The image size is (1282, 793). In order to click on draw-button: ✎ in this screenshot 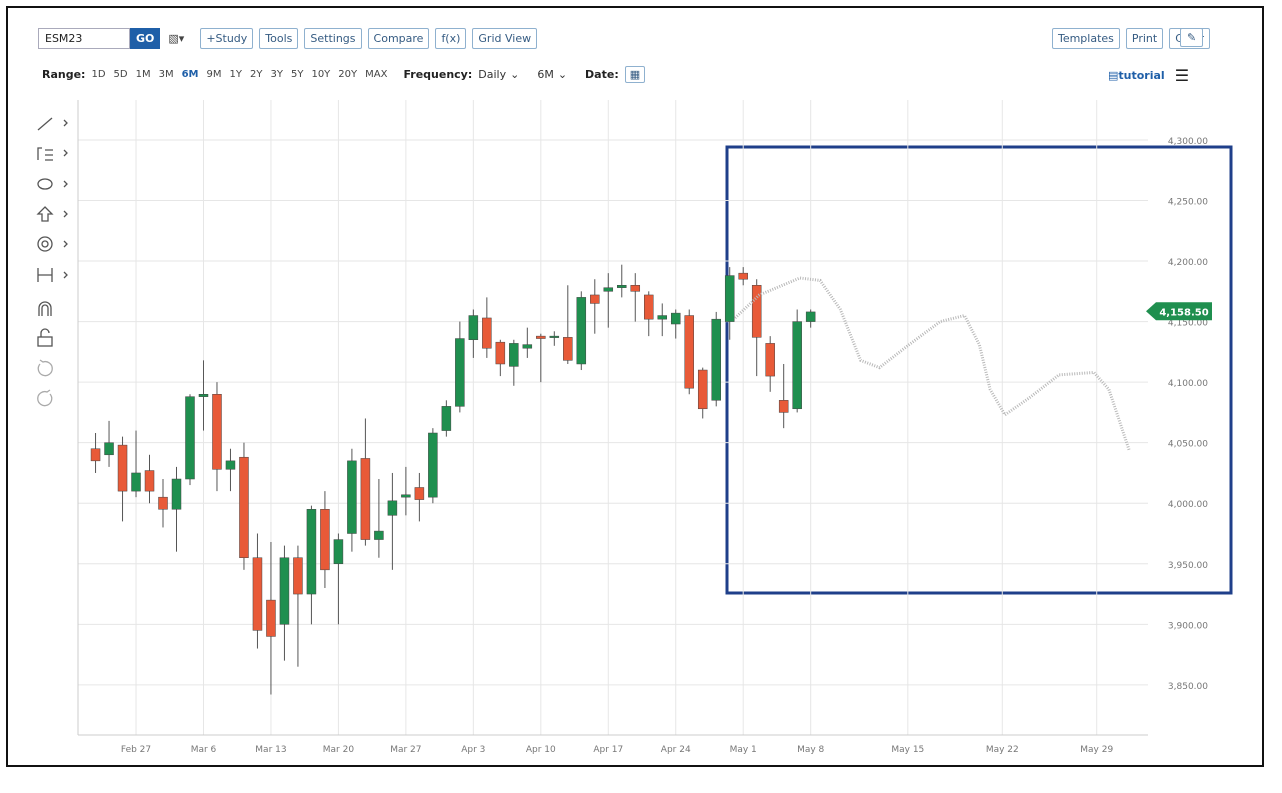, I will do `click(1192, 37)`.